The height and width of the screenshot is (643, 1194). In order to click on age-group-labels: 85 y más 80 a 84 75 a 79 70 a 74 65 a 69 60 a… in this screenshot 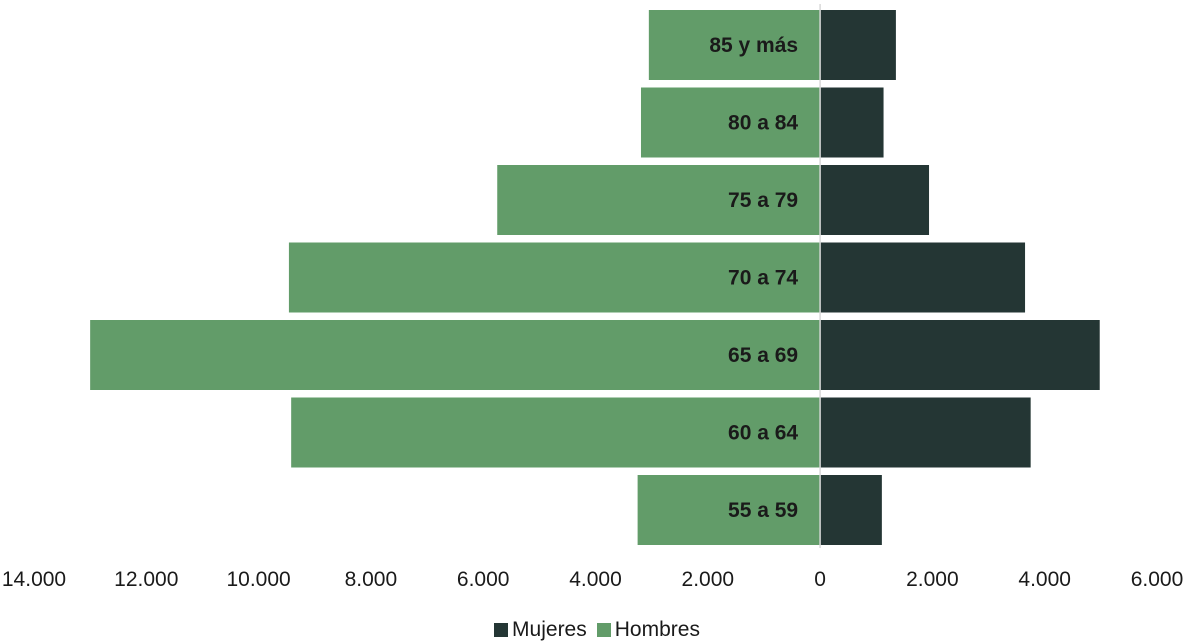, I will do `click(753, 278)`.